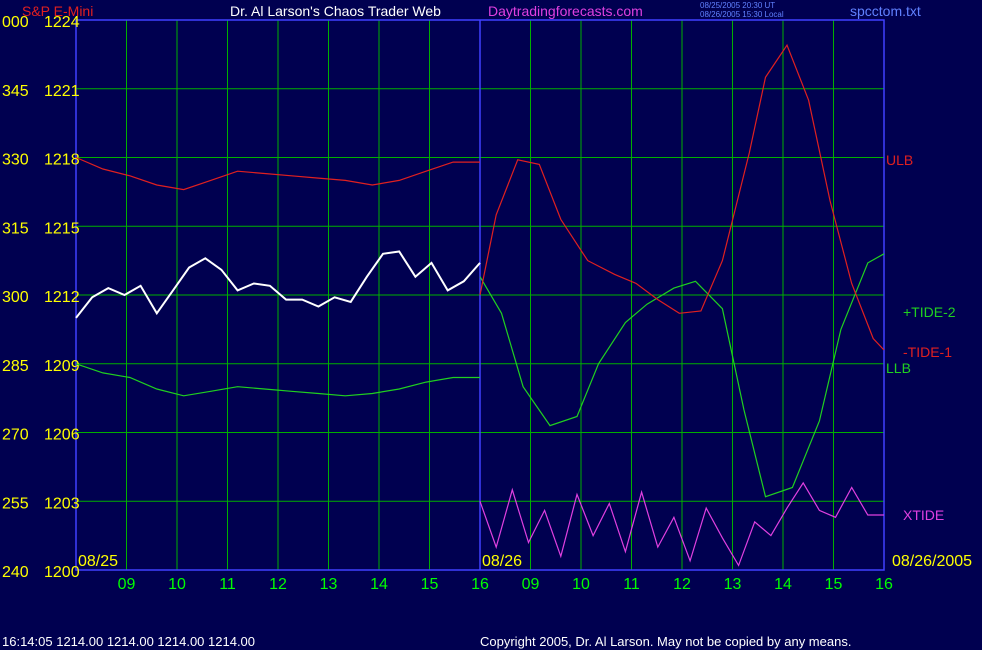 The height and width of the screenshot is (650, 982). I want to click on y-price-tick-label: 1200, so click(62, 572).